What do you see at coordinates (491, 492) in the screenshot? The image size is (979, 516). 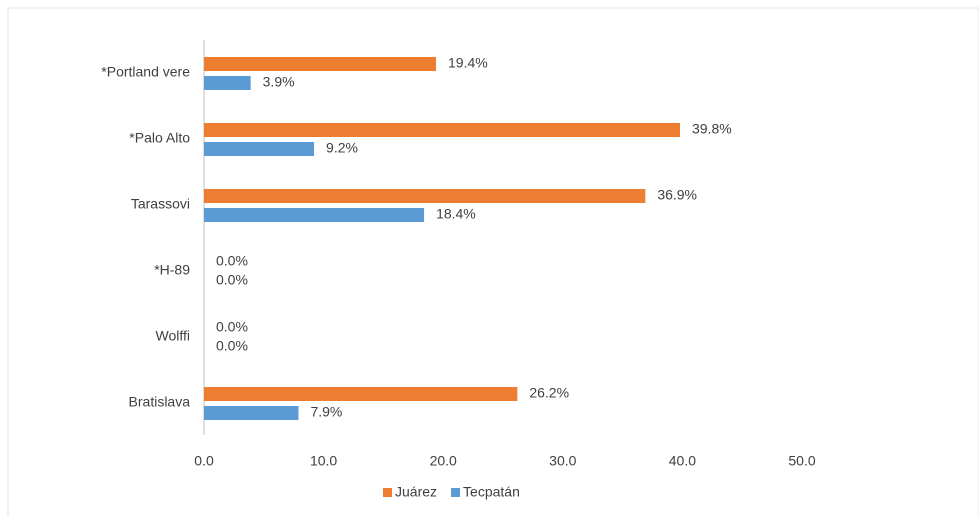 I see `legend-label: Tecpatán` at bounding box center [491, 492].